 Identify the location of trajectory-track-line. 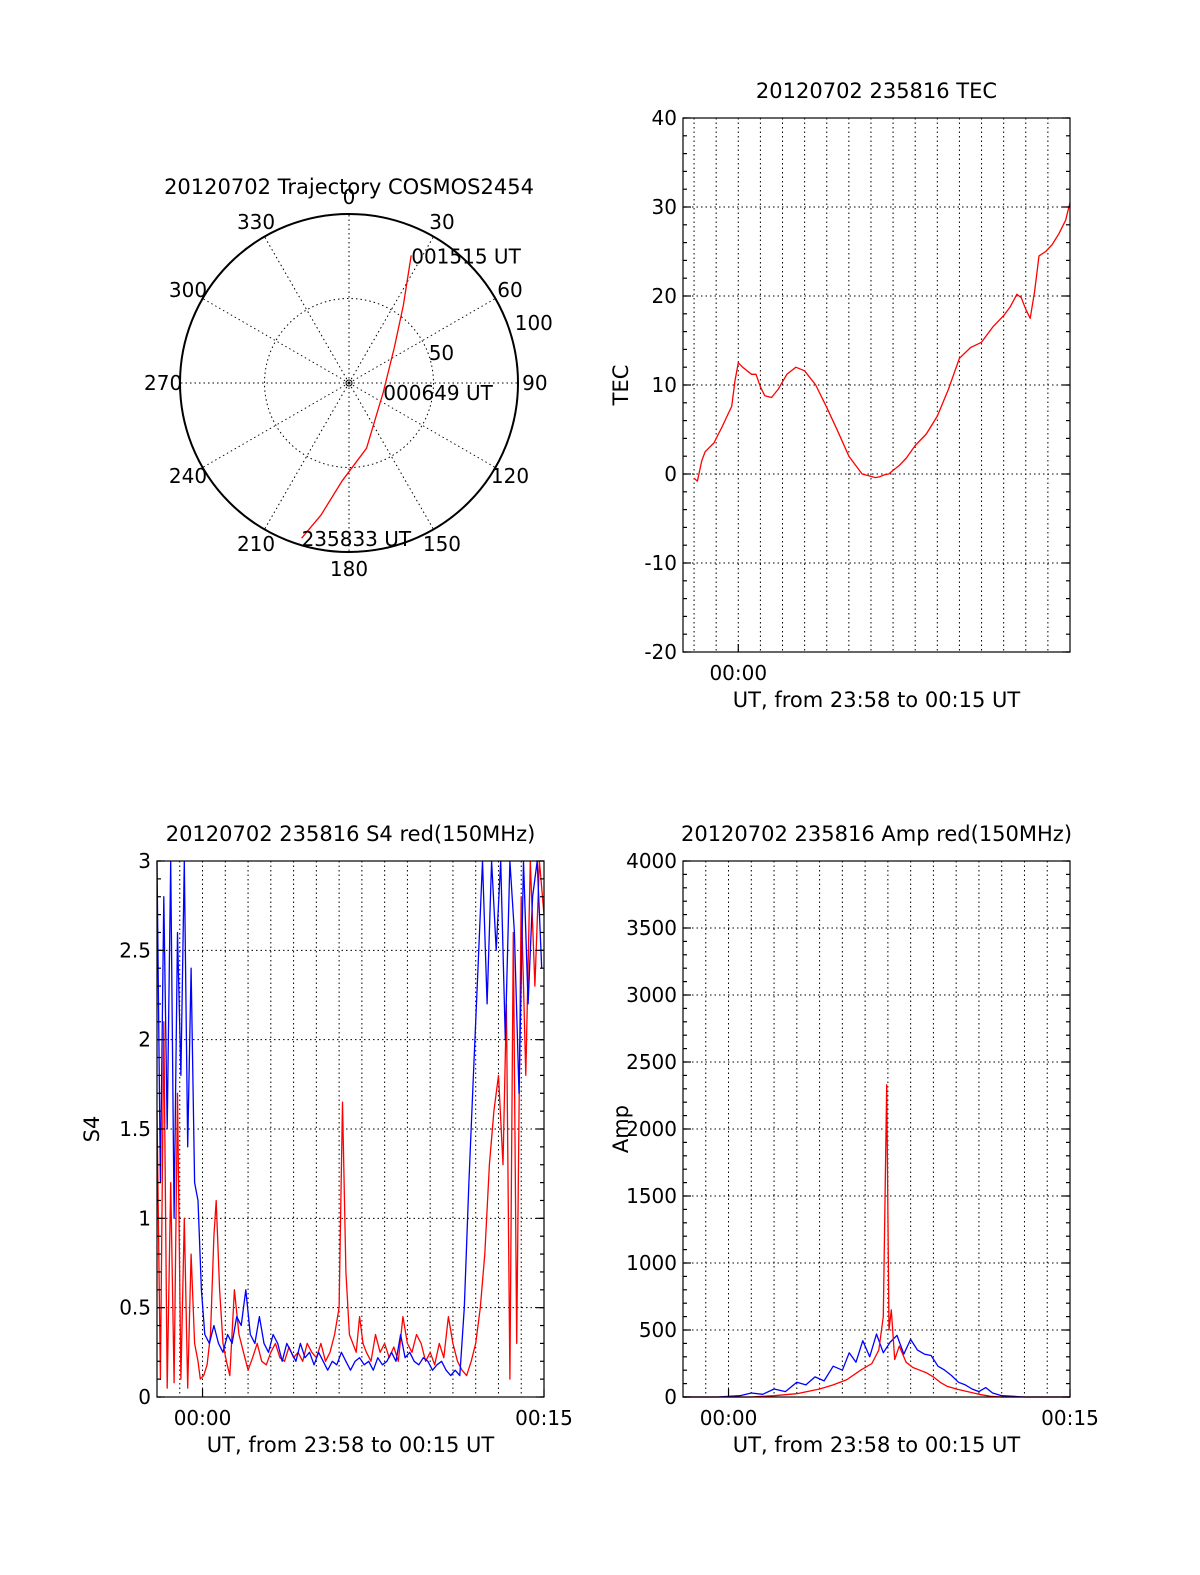
(356, 397).